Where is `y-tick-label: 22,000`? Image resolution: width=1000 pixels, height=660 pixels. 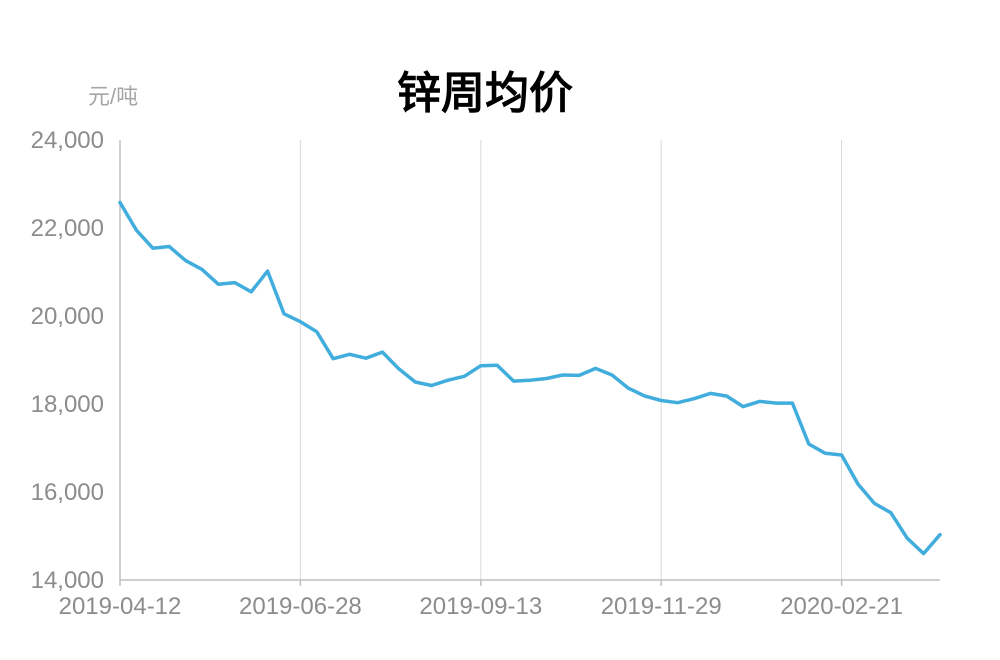 y-tick-label: 22,000 is located at coordinates (67, 228).